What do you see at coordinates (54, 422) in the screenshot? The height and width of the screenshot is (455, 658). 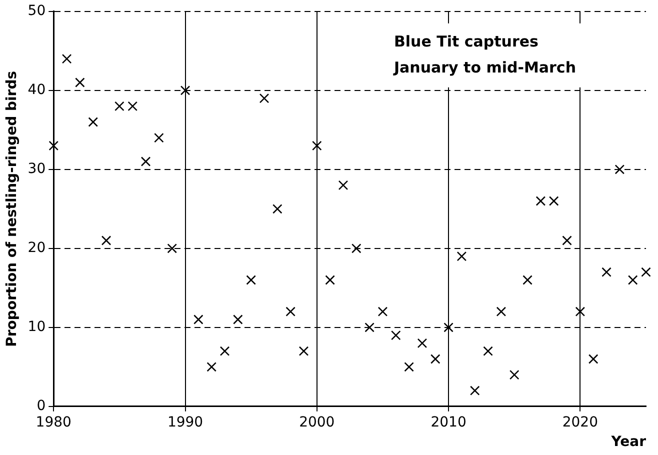 I see `x-tick-label: 1980` at bounding box center [54, 422].